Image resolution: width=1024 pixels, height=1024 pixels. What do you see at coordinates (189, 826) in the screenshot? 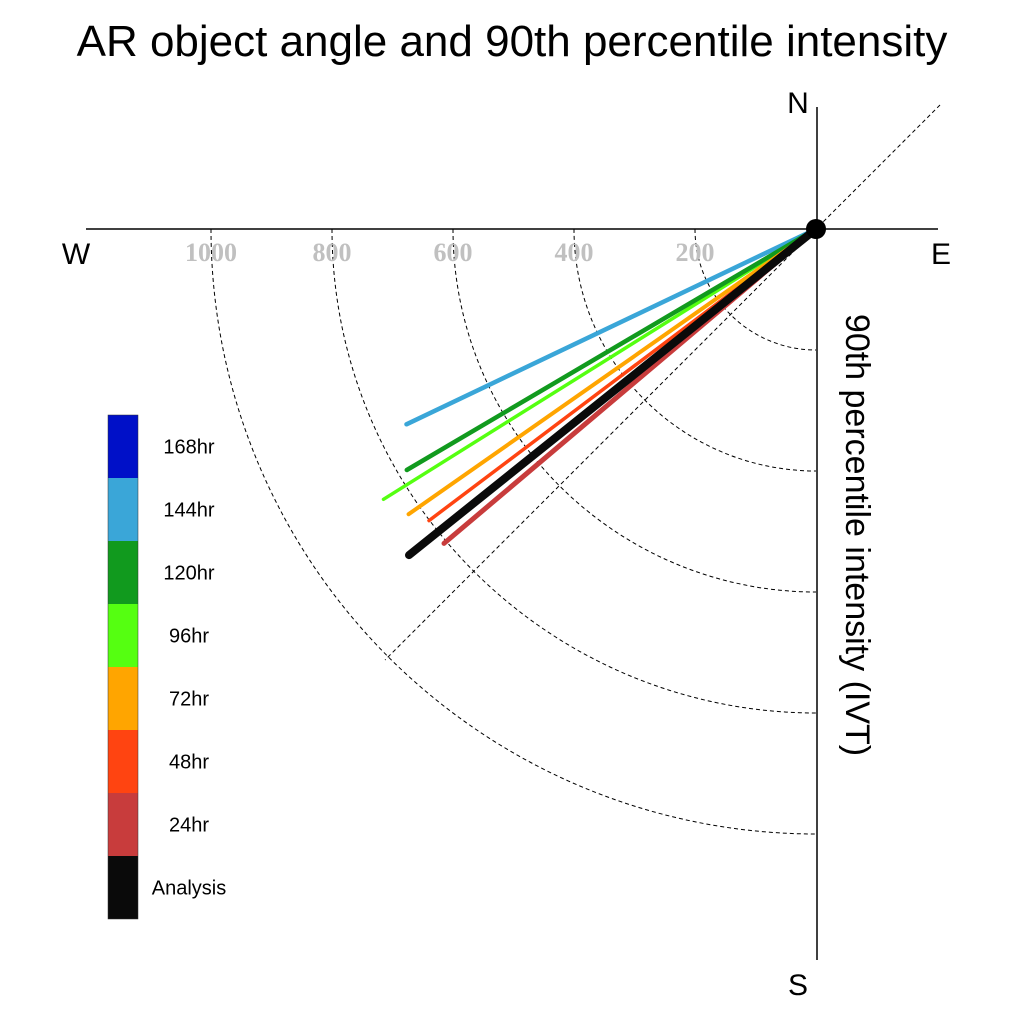
I see `legend-label-24hr: 24hr` at bounding box center [189, 826].